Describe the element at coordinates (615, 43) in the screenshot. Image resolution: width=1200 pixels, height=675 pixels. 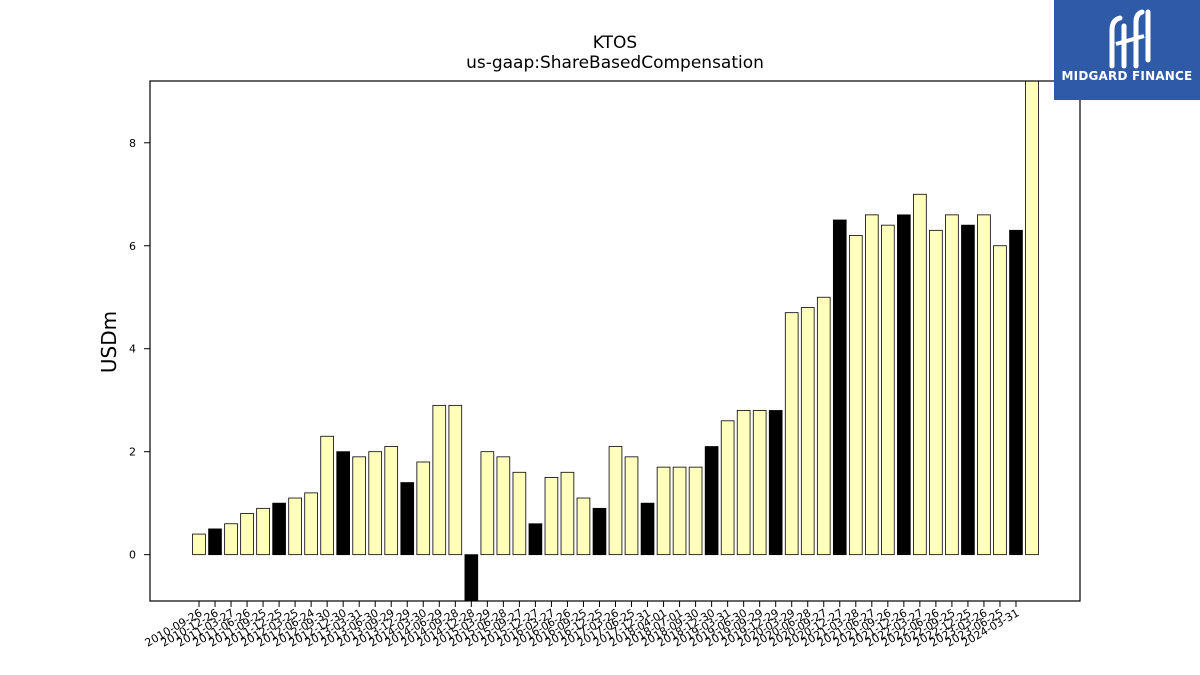
I see `chart-title: KTOS` at that location.